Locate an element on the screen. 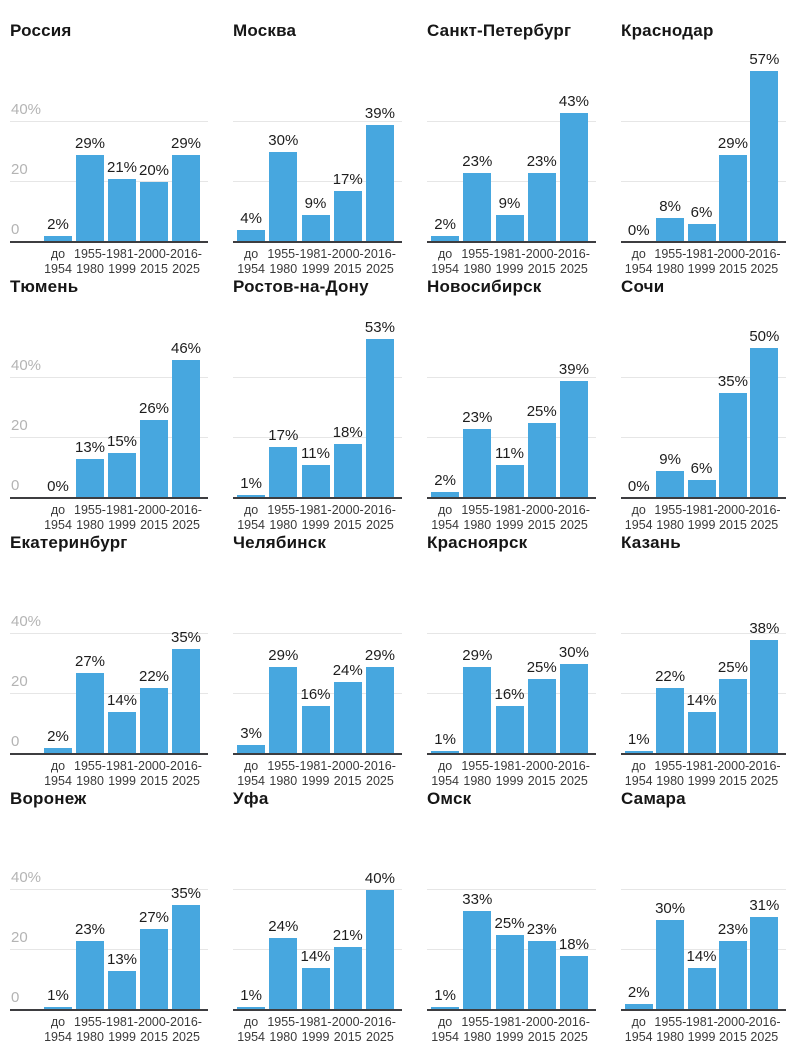  bar-chart-plot: 0% 9% 6% 35% 50% is located at coordinates (703, 406).